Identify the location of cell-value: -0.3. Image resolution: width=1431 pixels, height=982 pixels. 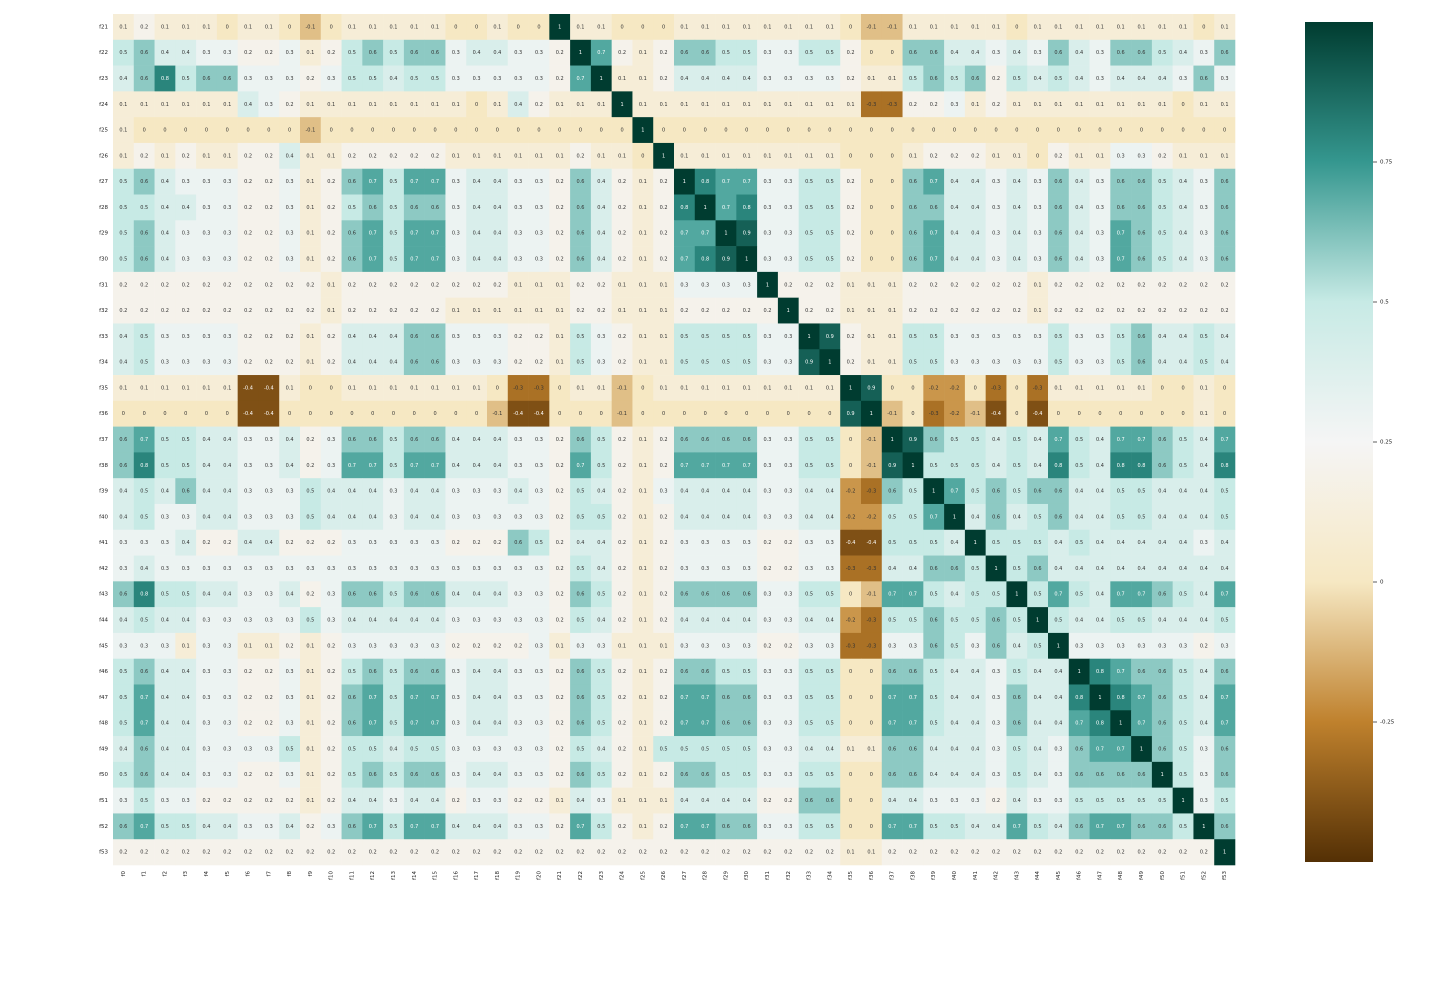
(872, 646).